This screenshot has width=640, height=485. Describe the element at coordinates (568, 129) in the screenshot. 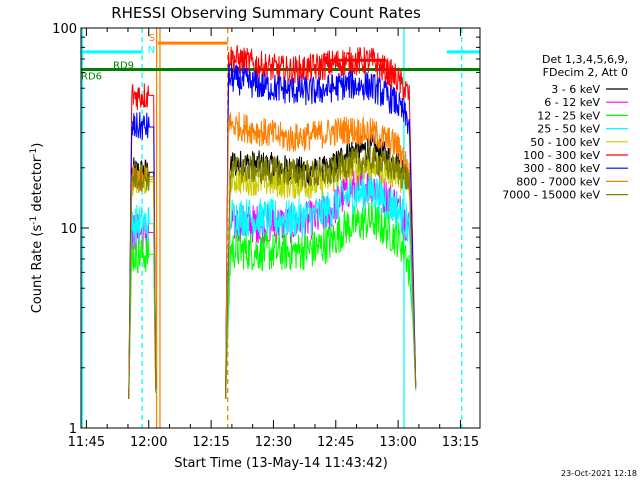

I see `legend-entry-label: 25 - 50 keV` at that location.